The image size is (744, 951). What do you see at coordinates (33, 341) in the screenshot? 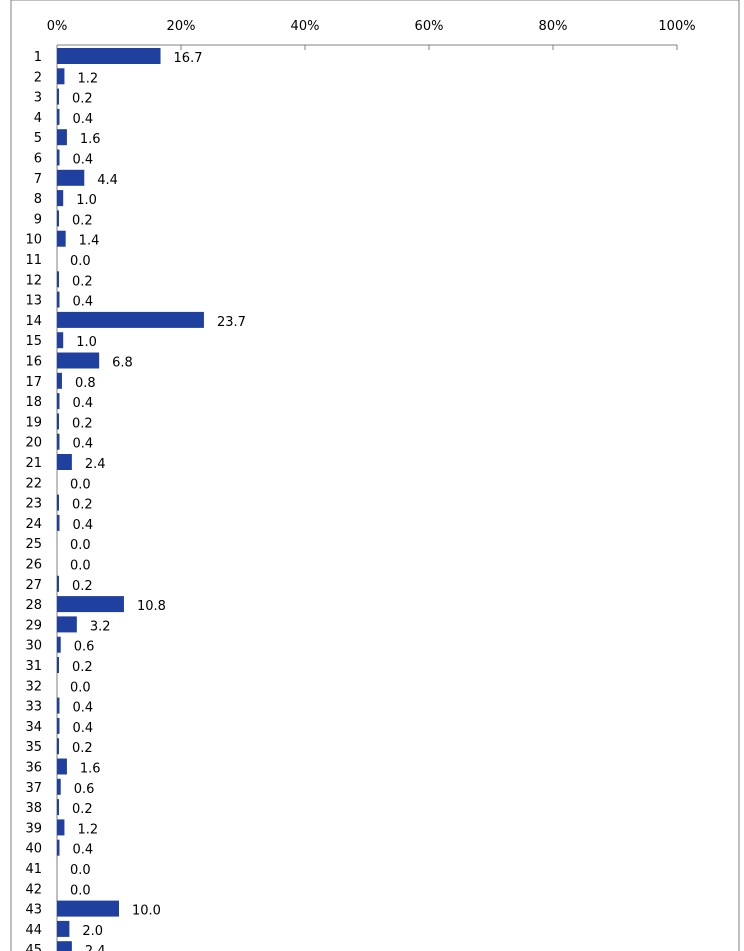
I see `category-label: 15` at bounding box center [33, 341].